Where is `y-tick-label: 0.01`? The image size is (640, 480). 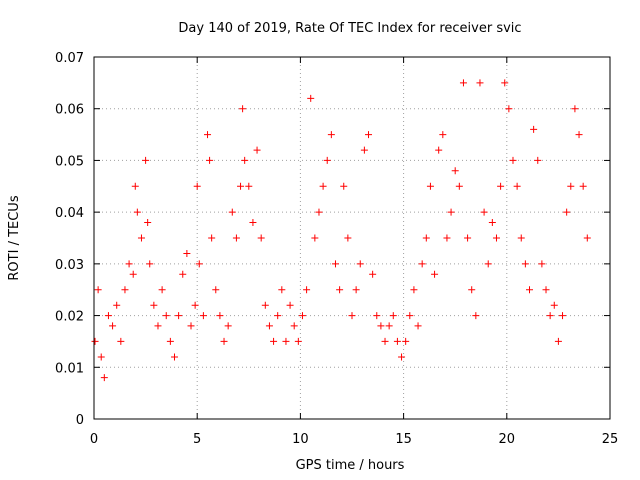 y-tick-label: 0.01 is located at coordinates (69, 368).